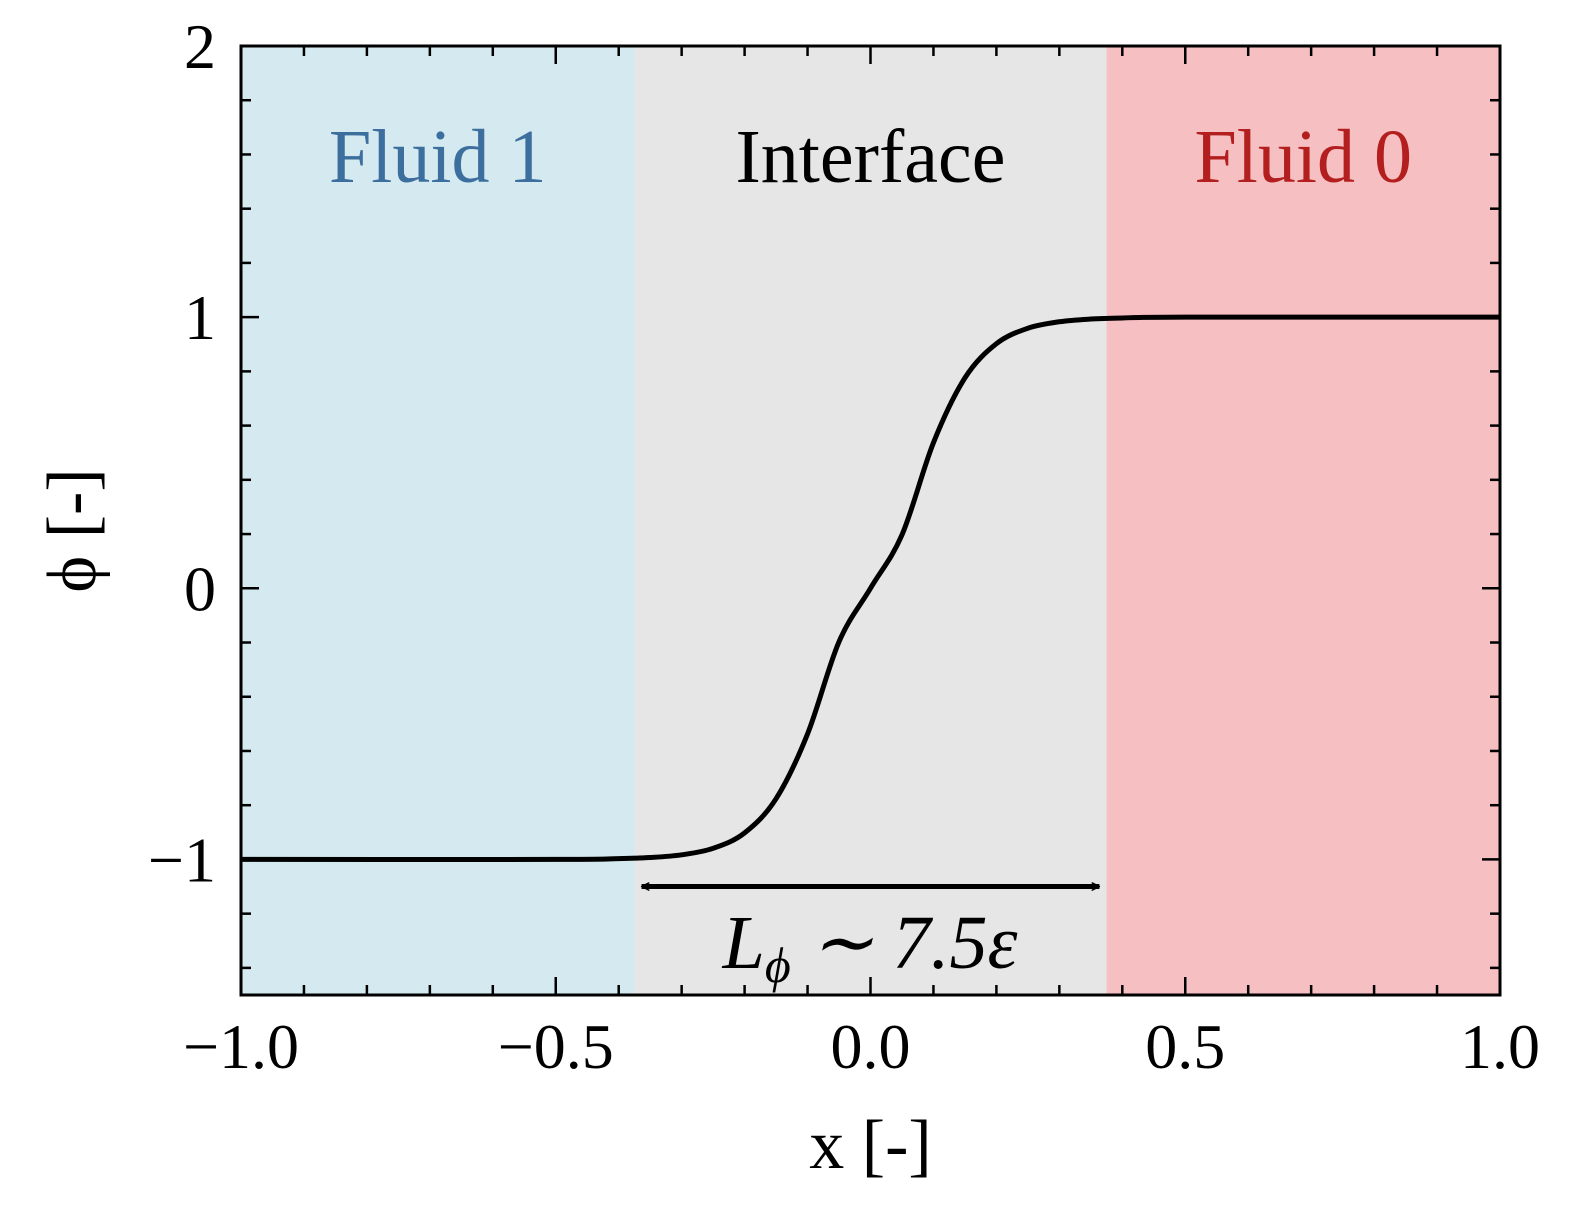 This screenshot has width=1593, height=1227. What do you see at coordinates (1304, 157) in the screenshot?
I see `region-label-2: Fluid 0` at bounding box center [1304, 157].